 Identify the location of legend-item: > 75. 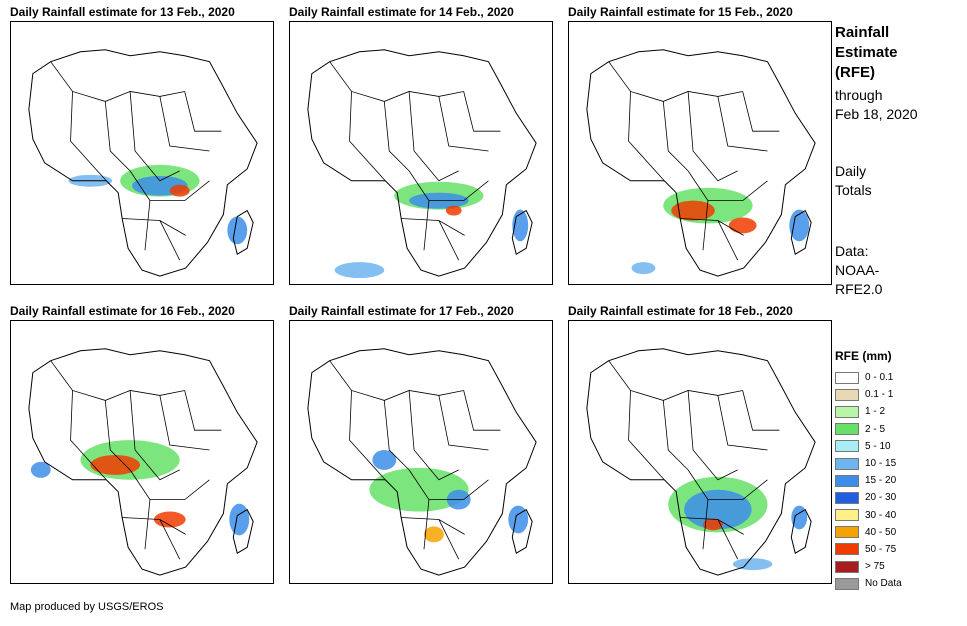
(868, 566).